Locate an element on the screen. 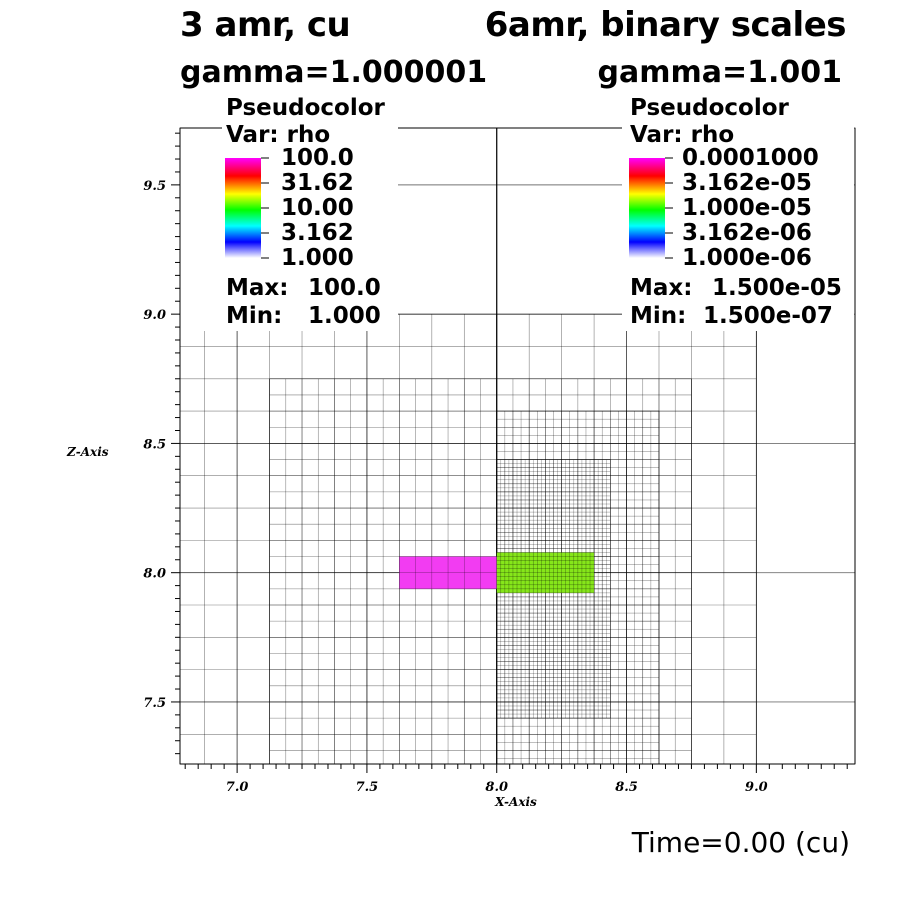 The image size is (900, 900). region-cells is located at coordinates (545, 573).